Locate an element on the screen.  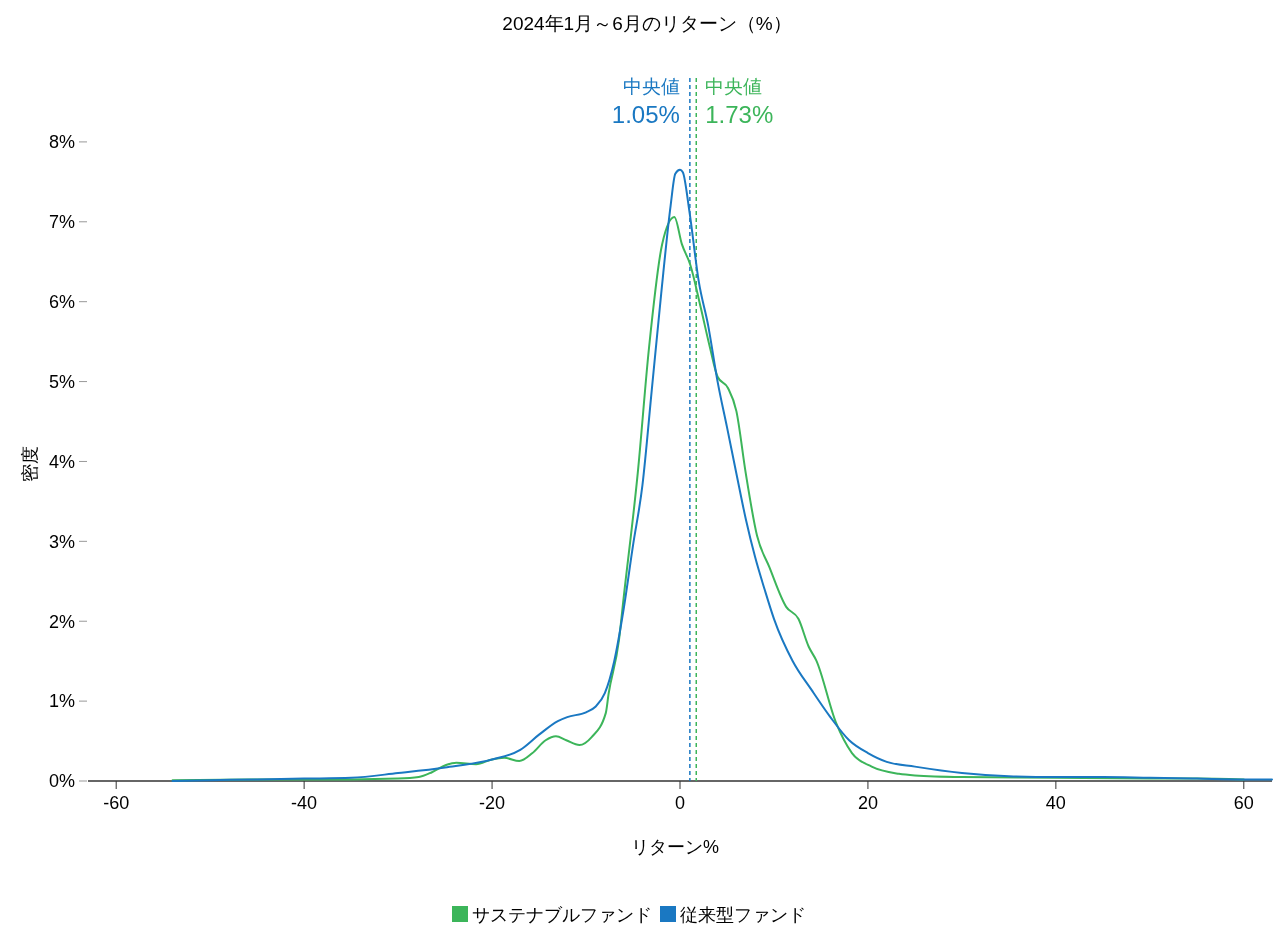
y-tick-label: 6% is located at coordinates (61, 301).